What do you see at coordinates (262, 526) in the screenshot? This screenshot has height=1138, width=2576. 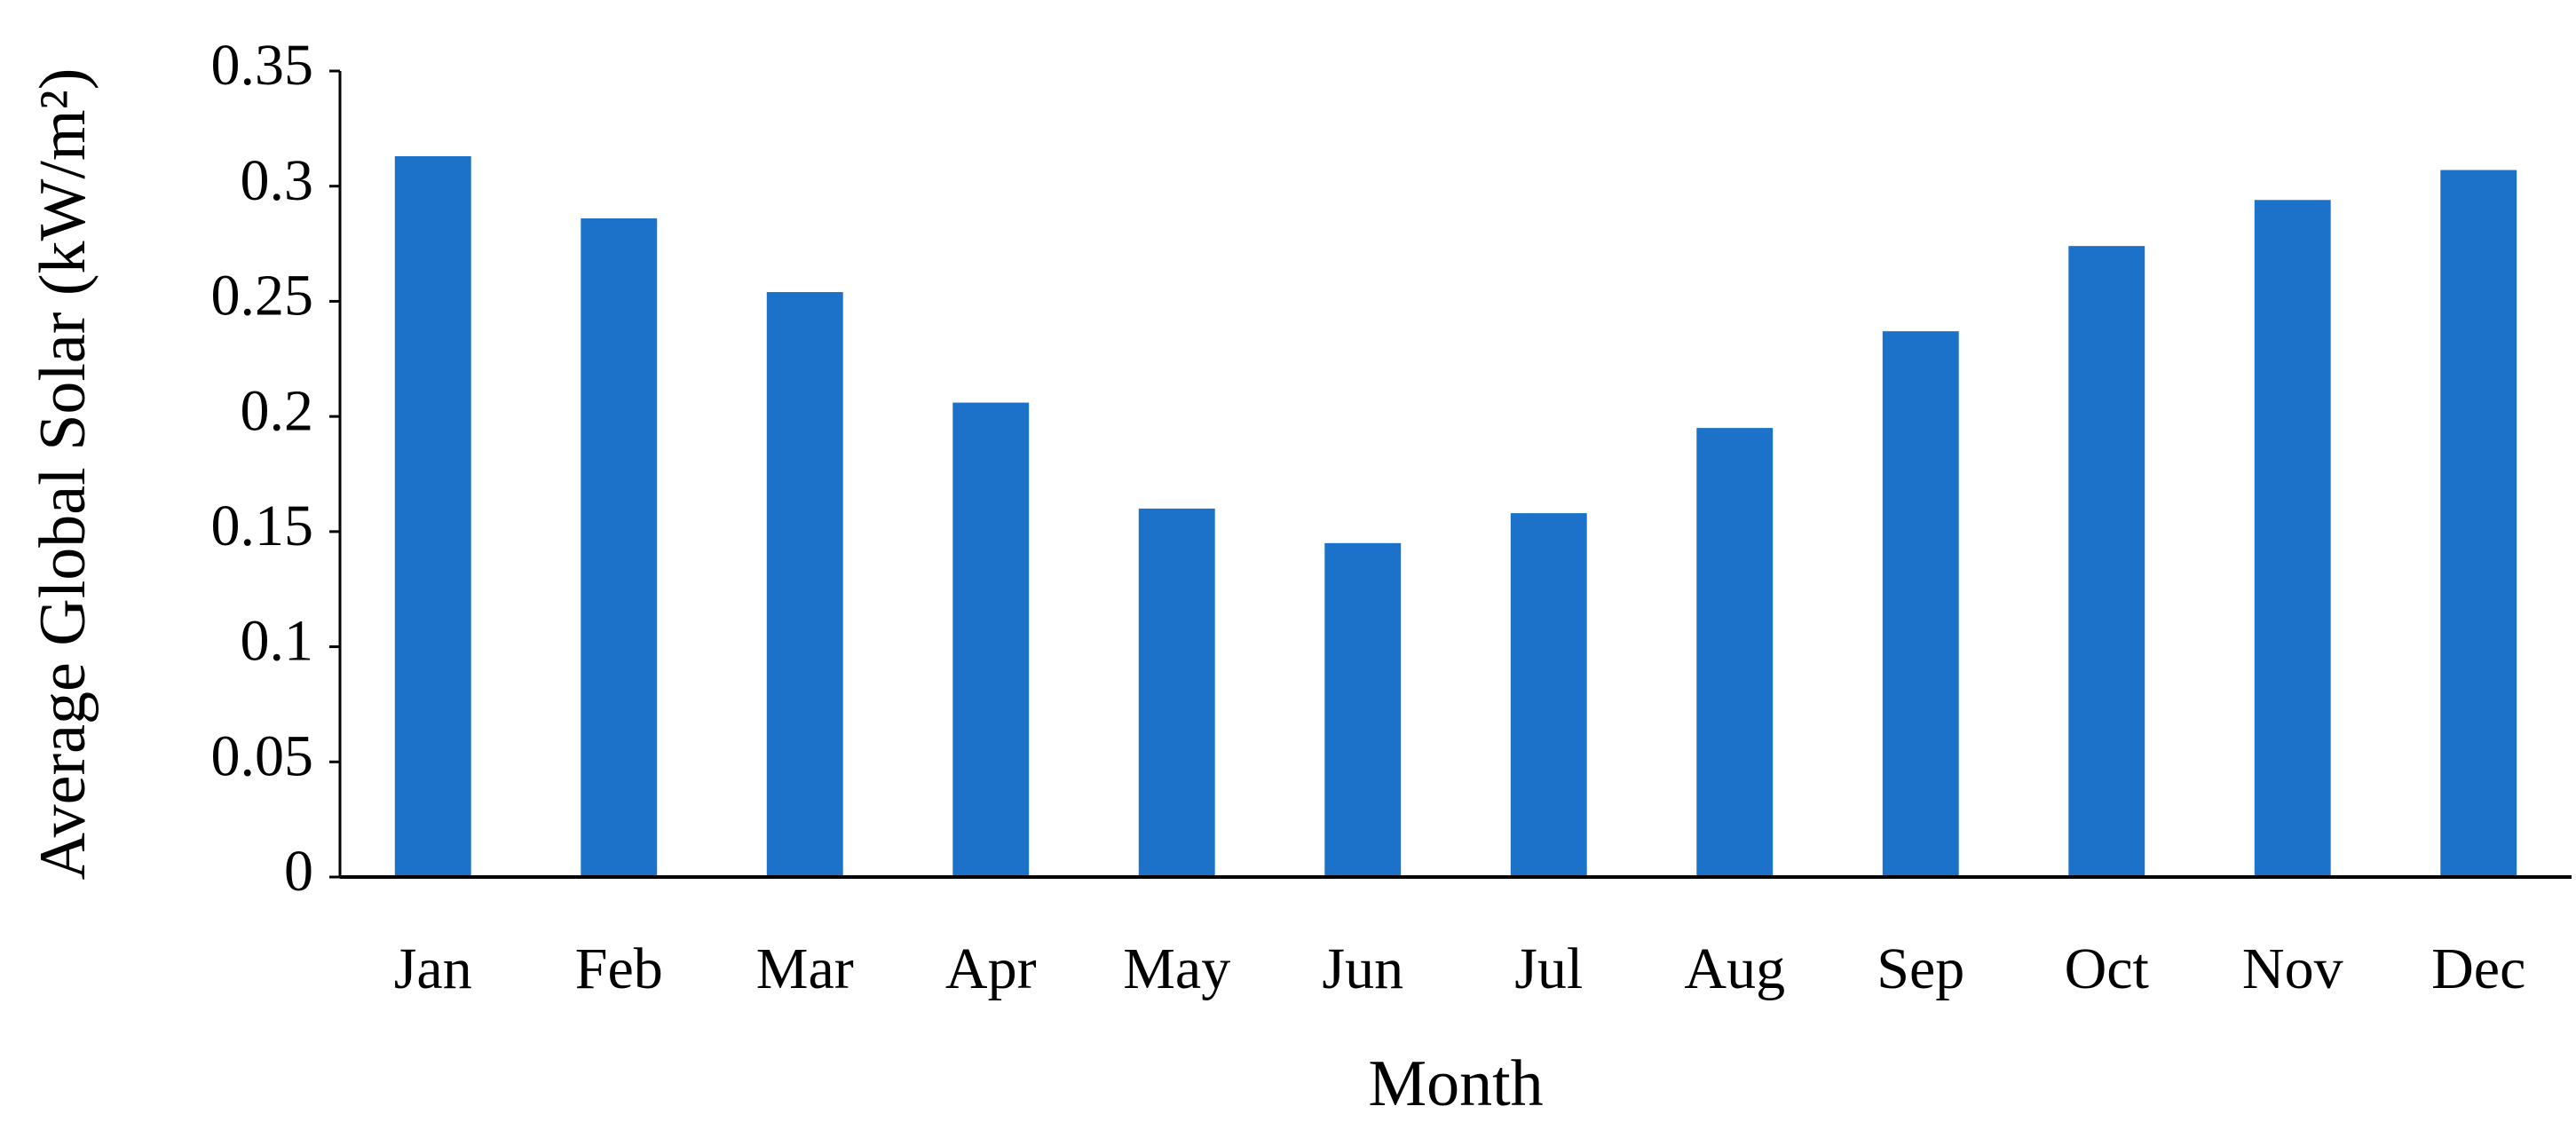 I see `y-tick-label: 0.15` at bounding box center [262, 526].